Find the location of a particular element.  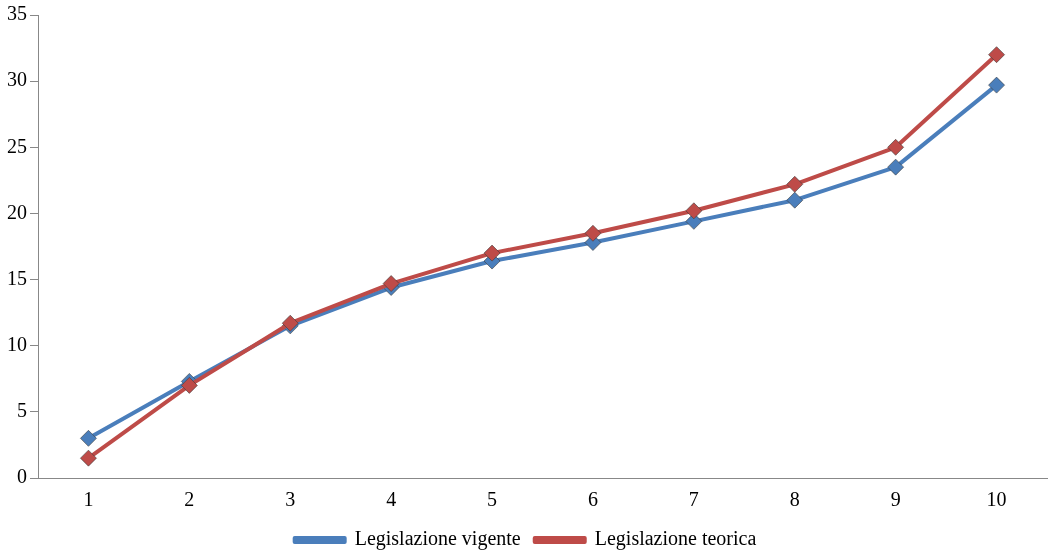

y-tick-label: 35 is located at coordinates (17, 13).